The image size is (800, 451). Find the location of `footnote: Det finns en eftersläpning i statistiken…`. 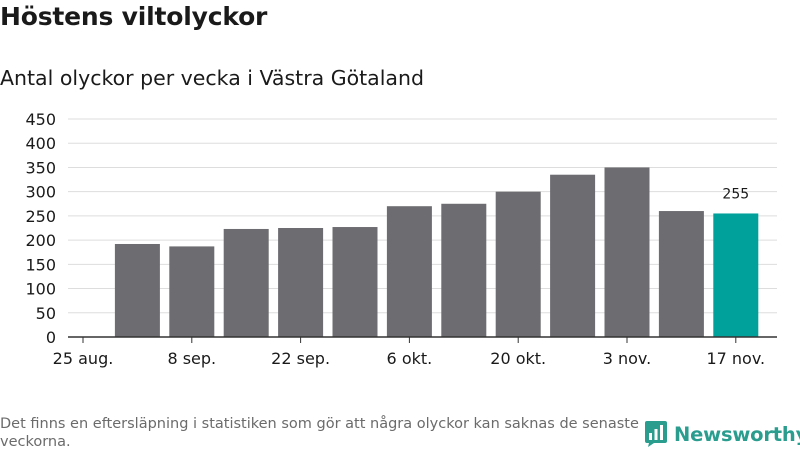

footnote: Det finns en eftersläpning i statistiken… is located at coordinates (319, 433).